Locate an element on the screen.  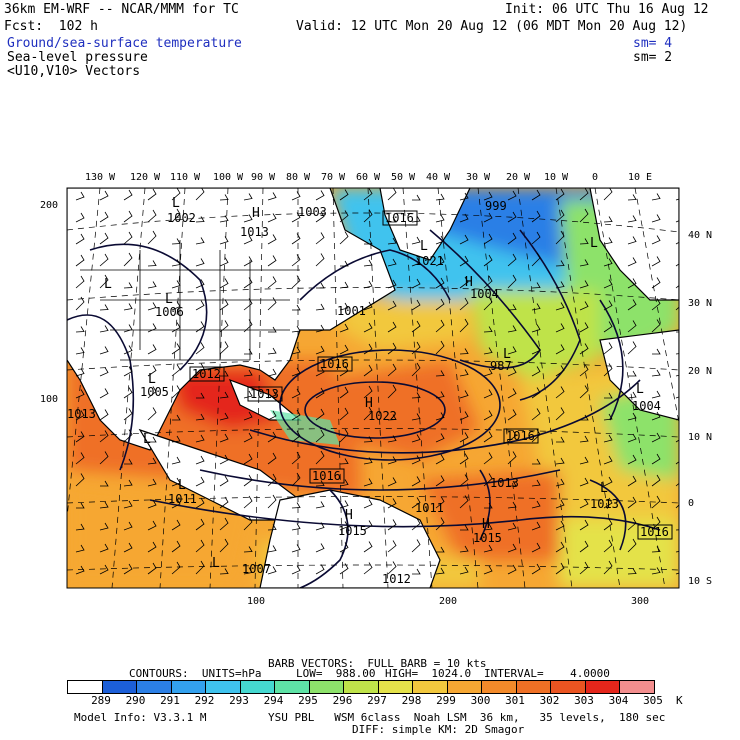
pressure-label: 1005 is located at coordinates (154, 392).